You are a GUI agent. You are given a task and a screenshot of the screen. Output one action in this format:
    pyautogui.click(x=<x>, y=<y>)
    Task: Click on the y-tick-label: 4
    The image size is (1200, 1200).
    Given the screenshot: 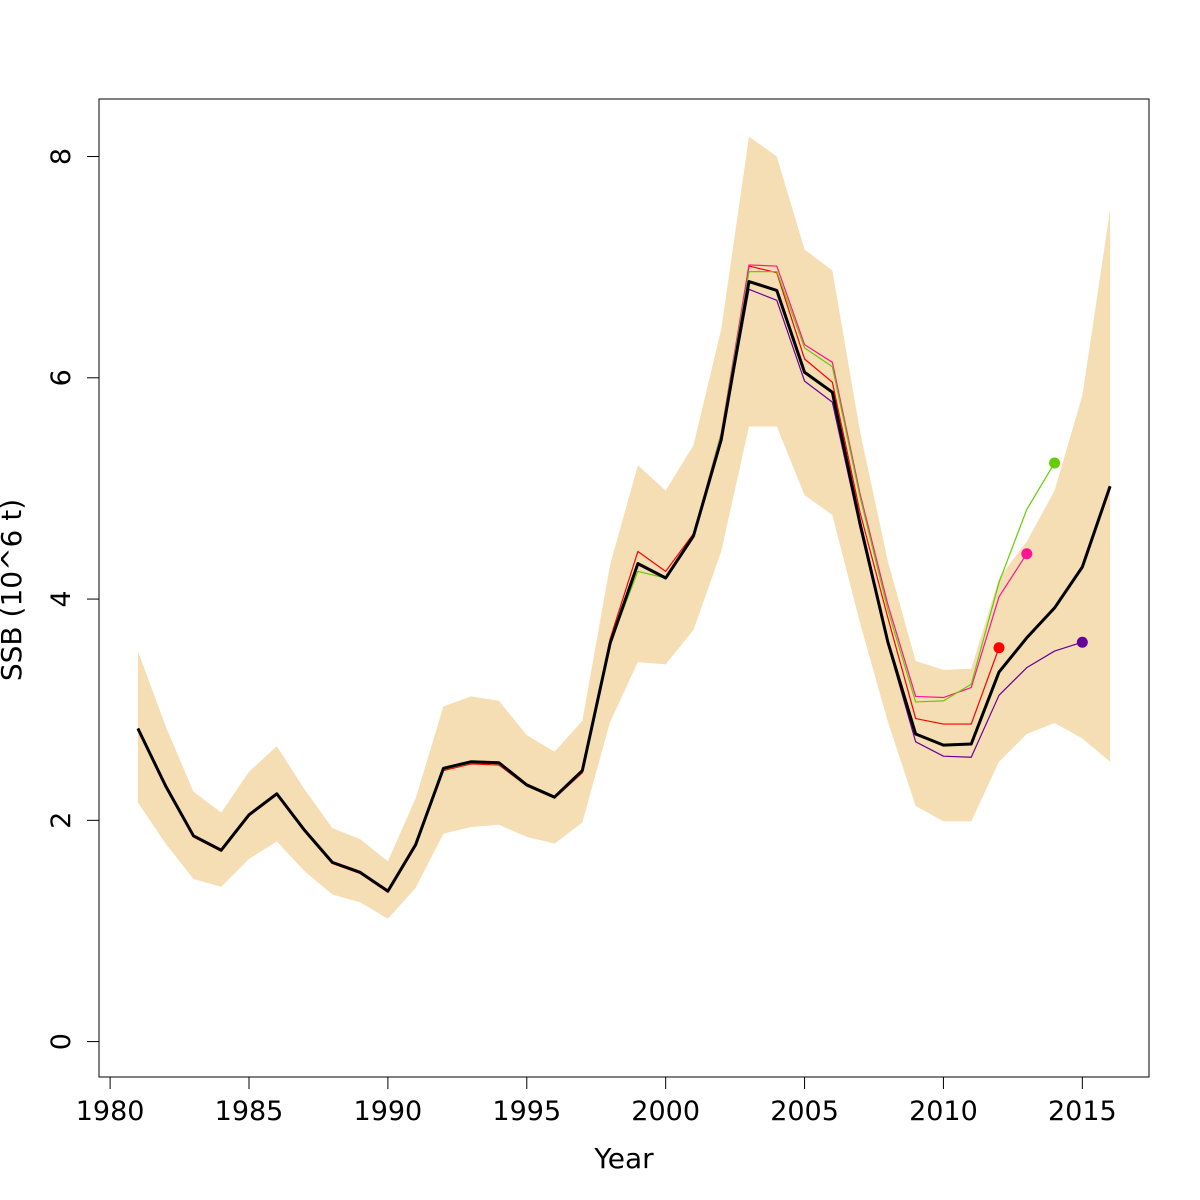 What is the action you would take?
    pyautogui.click(x=61, y=598)
    